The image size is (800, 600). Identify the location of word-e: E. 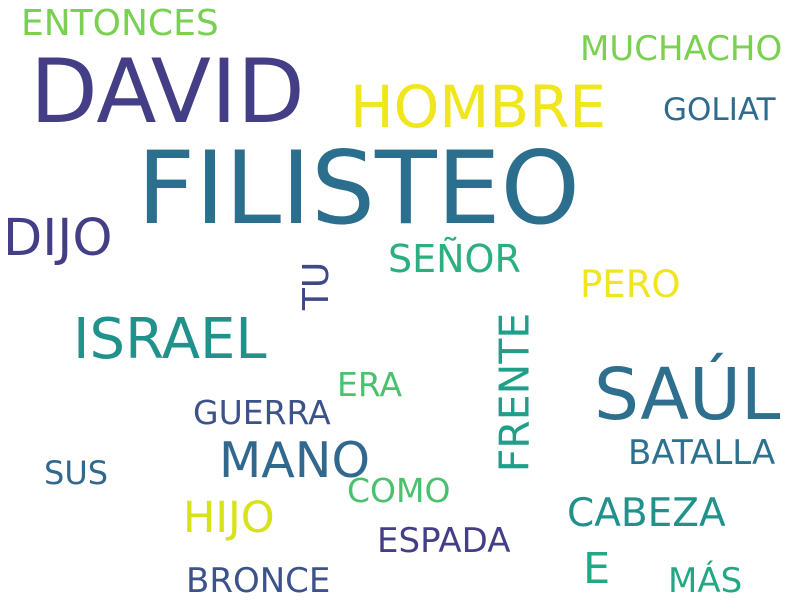
(597, 569).